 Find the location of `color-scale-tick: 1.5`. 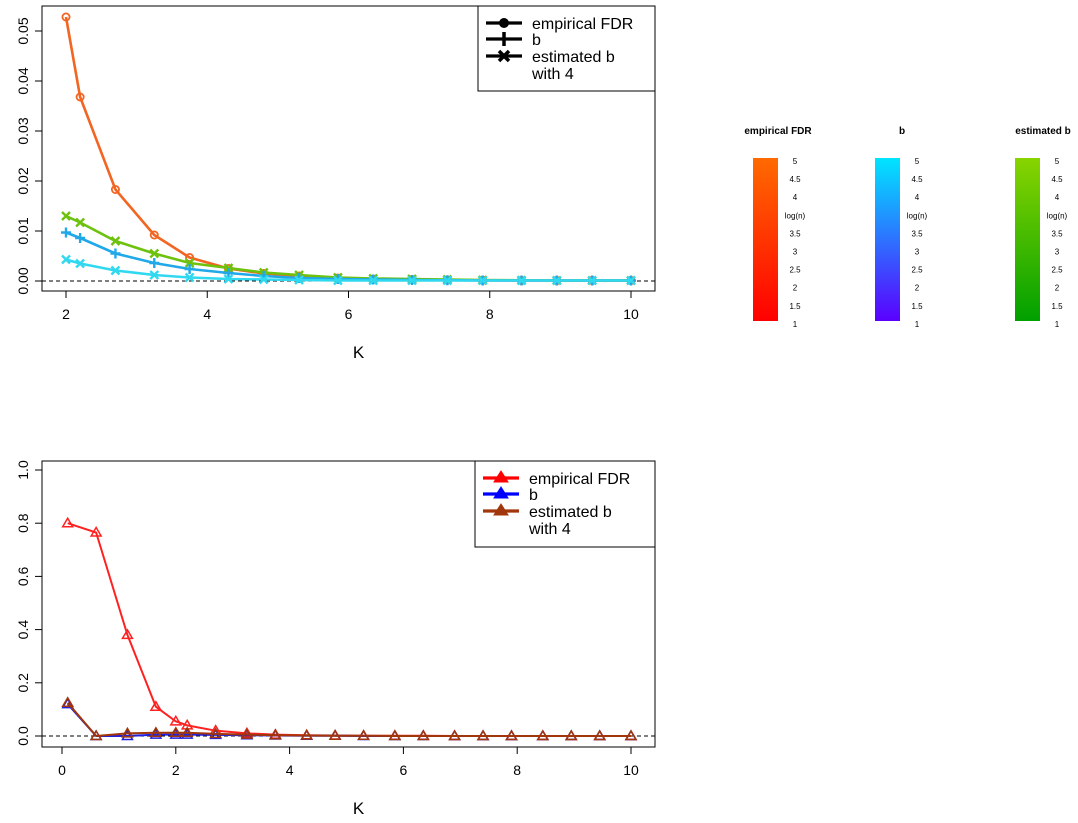

color-scale-tick: 1.5 is located at coordinates (1057, 306).